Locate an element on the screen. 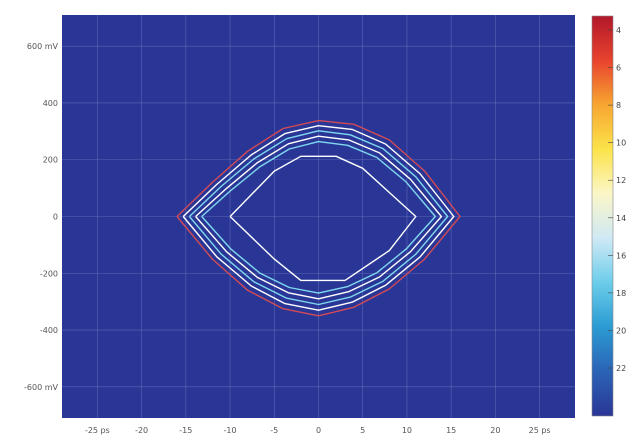 The width and height of the screenshot is (639, 441). colorbar-tick-label: 6 is located at coordinates (618, 68).